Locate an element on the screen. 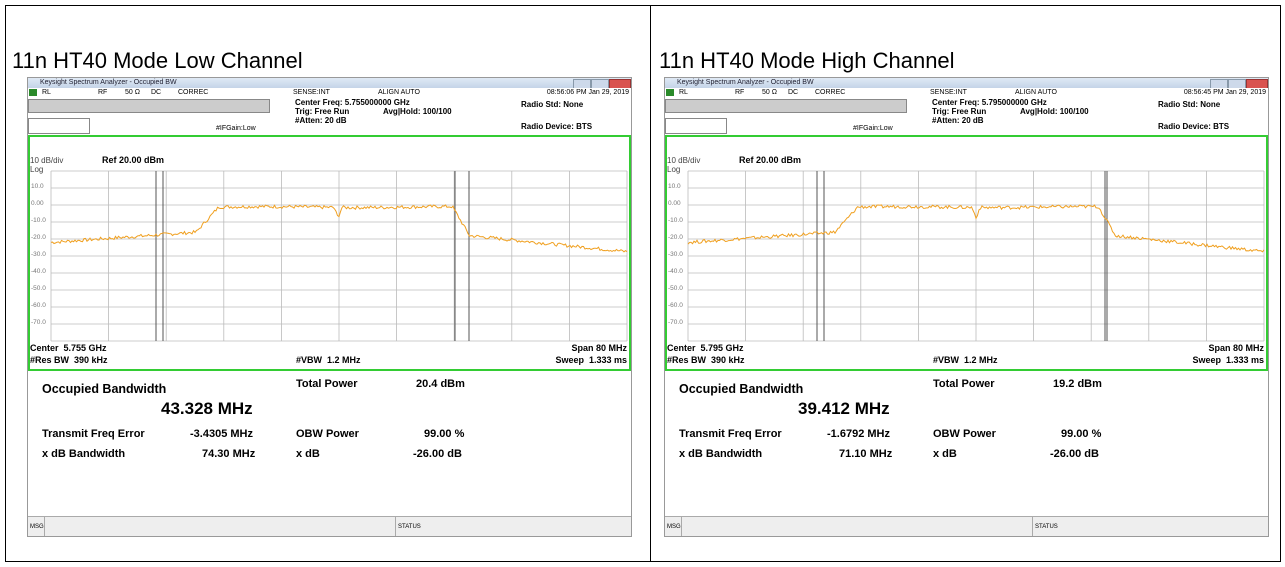  y-axis-label: -30.0 is located at coordinates (675, 254).